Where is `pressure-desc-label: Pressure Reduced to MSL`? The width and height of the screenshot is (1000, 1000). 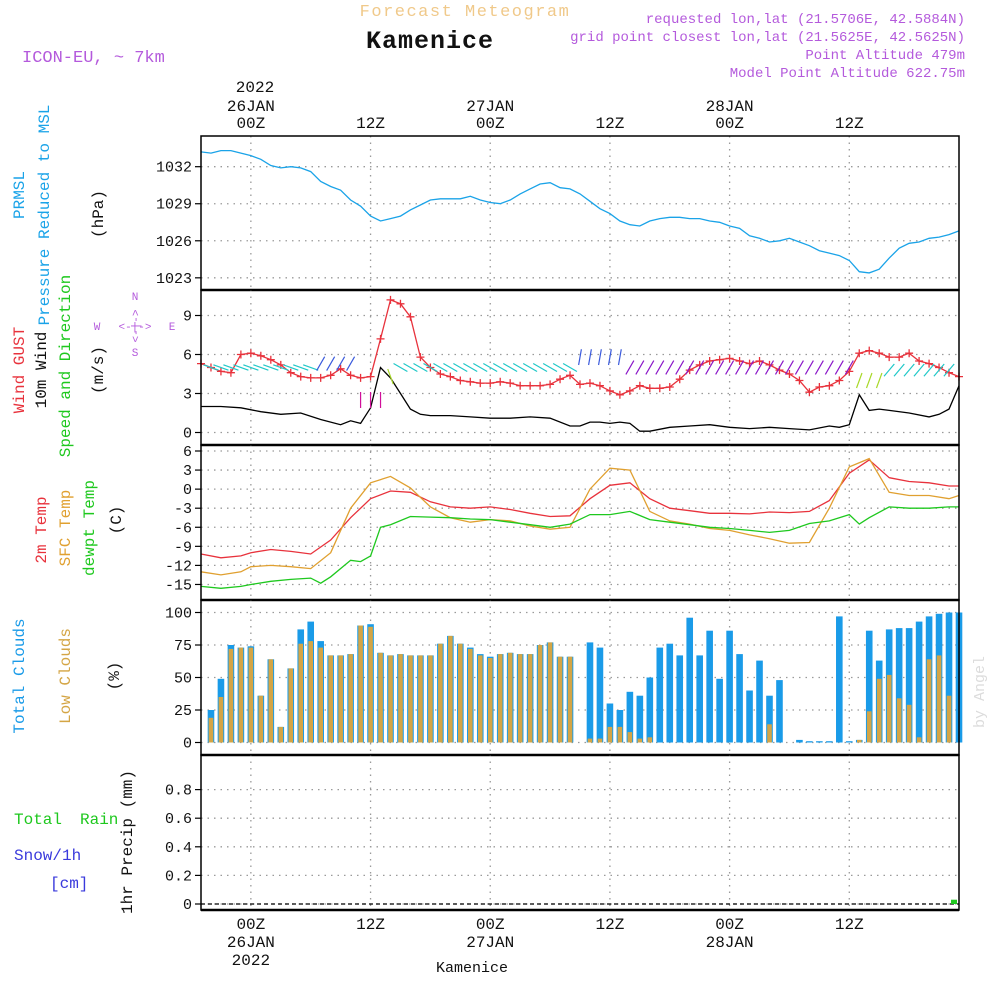
pressure-desc-label: Pressure Reduced to MSL is located at coordinates (45, 215).